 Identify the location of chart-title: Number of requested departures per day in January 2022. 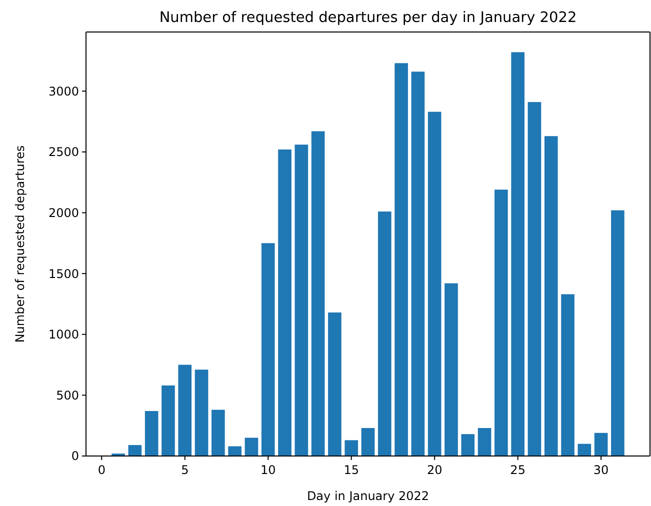
(368, 18).